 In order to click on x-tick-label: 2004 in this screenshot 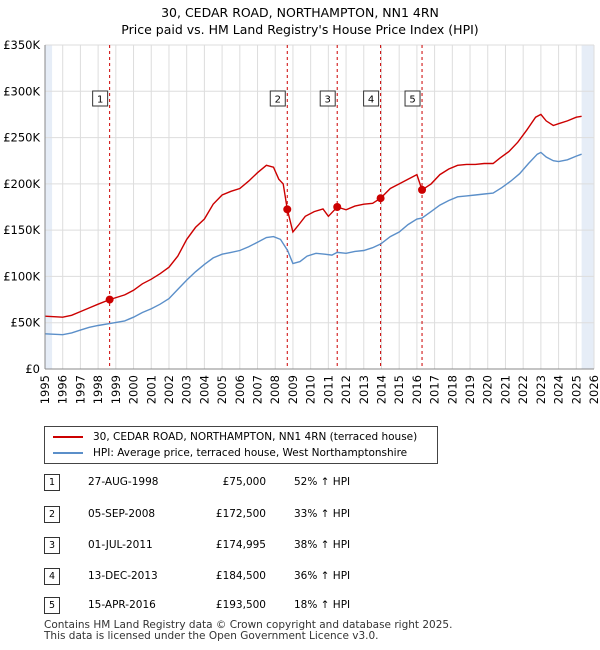, I will do `click(204, 389)`.